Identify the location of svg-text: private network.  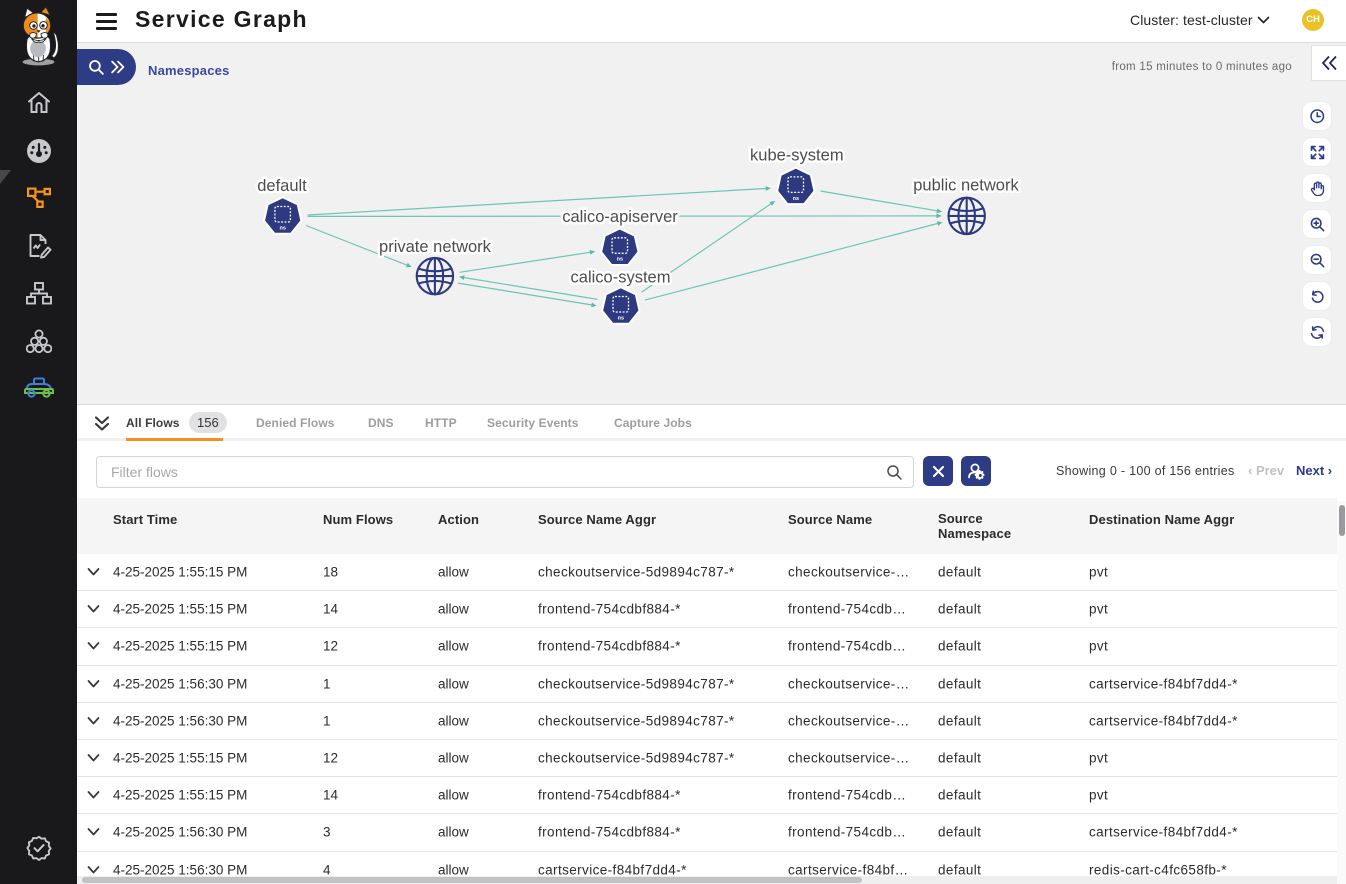
(435, 247).